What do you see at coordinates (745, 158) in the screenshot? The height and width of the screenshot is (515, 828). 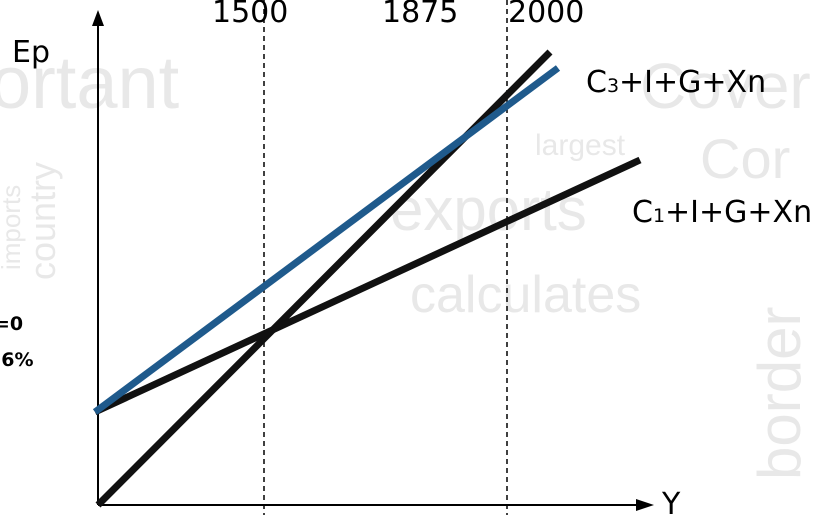 I see `bg-word: Cor` at bounding box center [745, 158].